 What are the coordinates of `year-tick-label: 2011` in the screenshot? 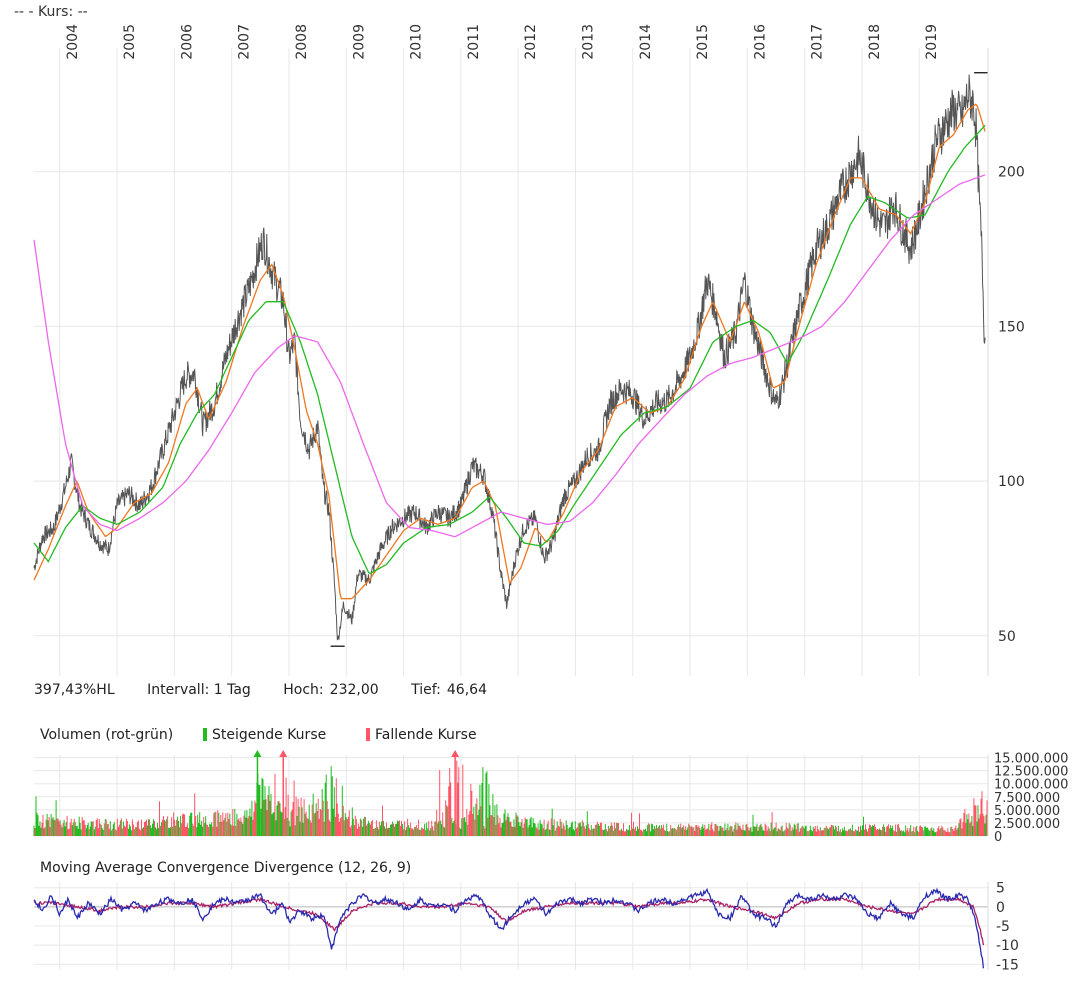 It's located at (474, 42).